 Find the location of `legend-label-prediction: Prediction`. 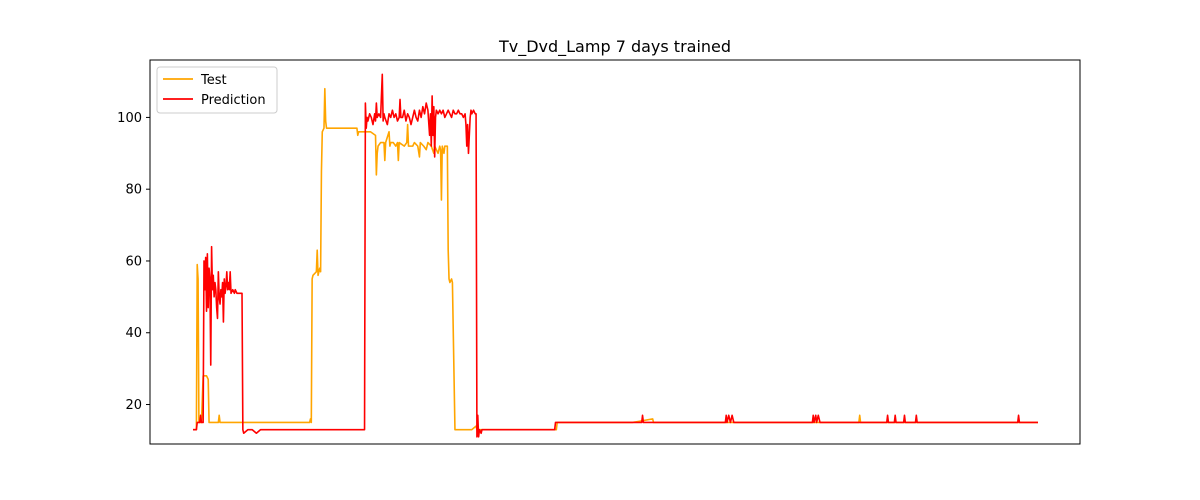

legend-label-prediction: Prediction is located at coordinates (233, 100).